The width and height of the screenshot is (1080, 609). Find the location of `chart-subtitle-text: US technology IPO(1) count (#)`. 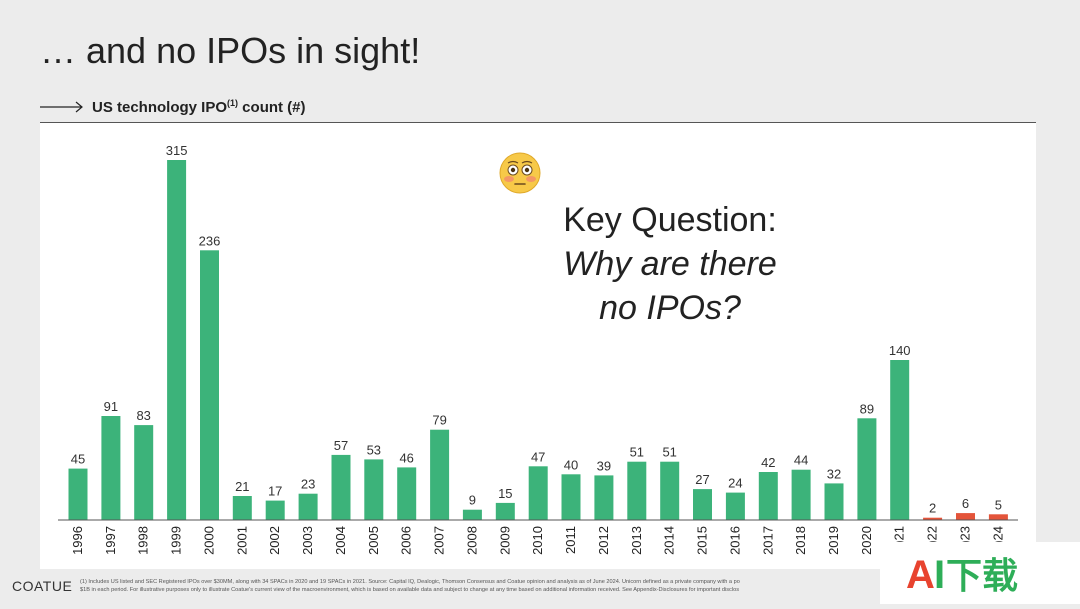

chart-subtitle-text: US technology IPO(1) count (#) is located at coordinates (199, 107).